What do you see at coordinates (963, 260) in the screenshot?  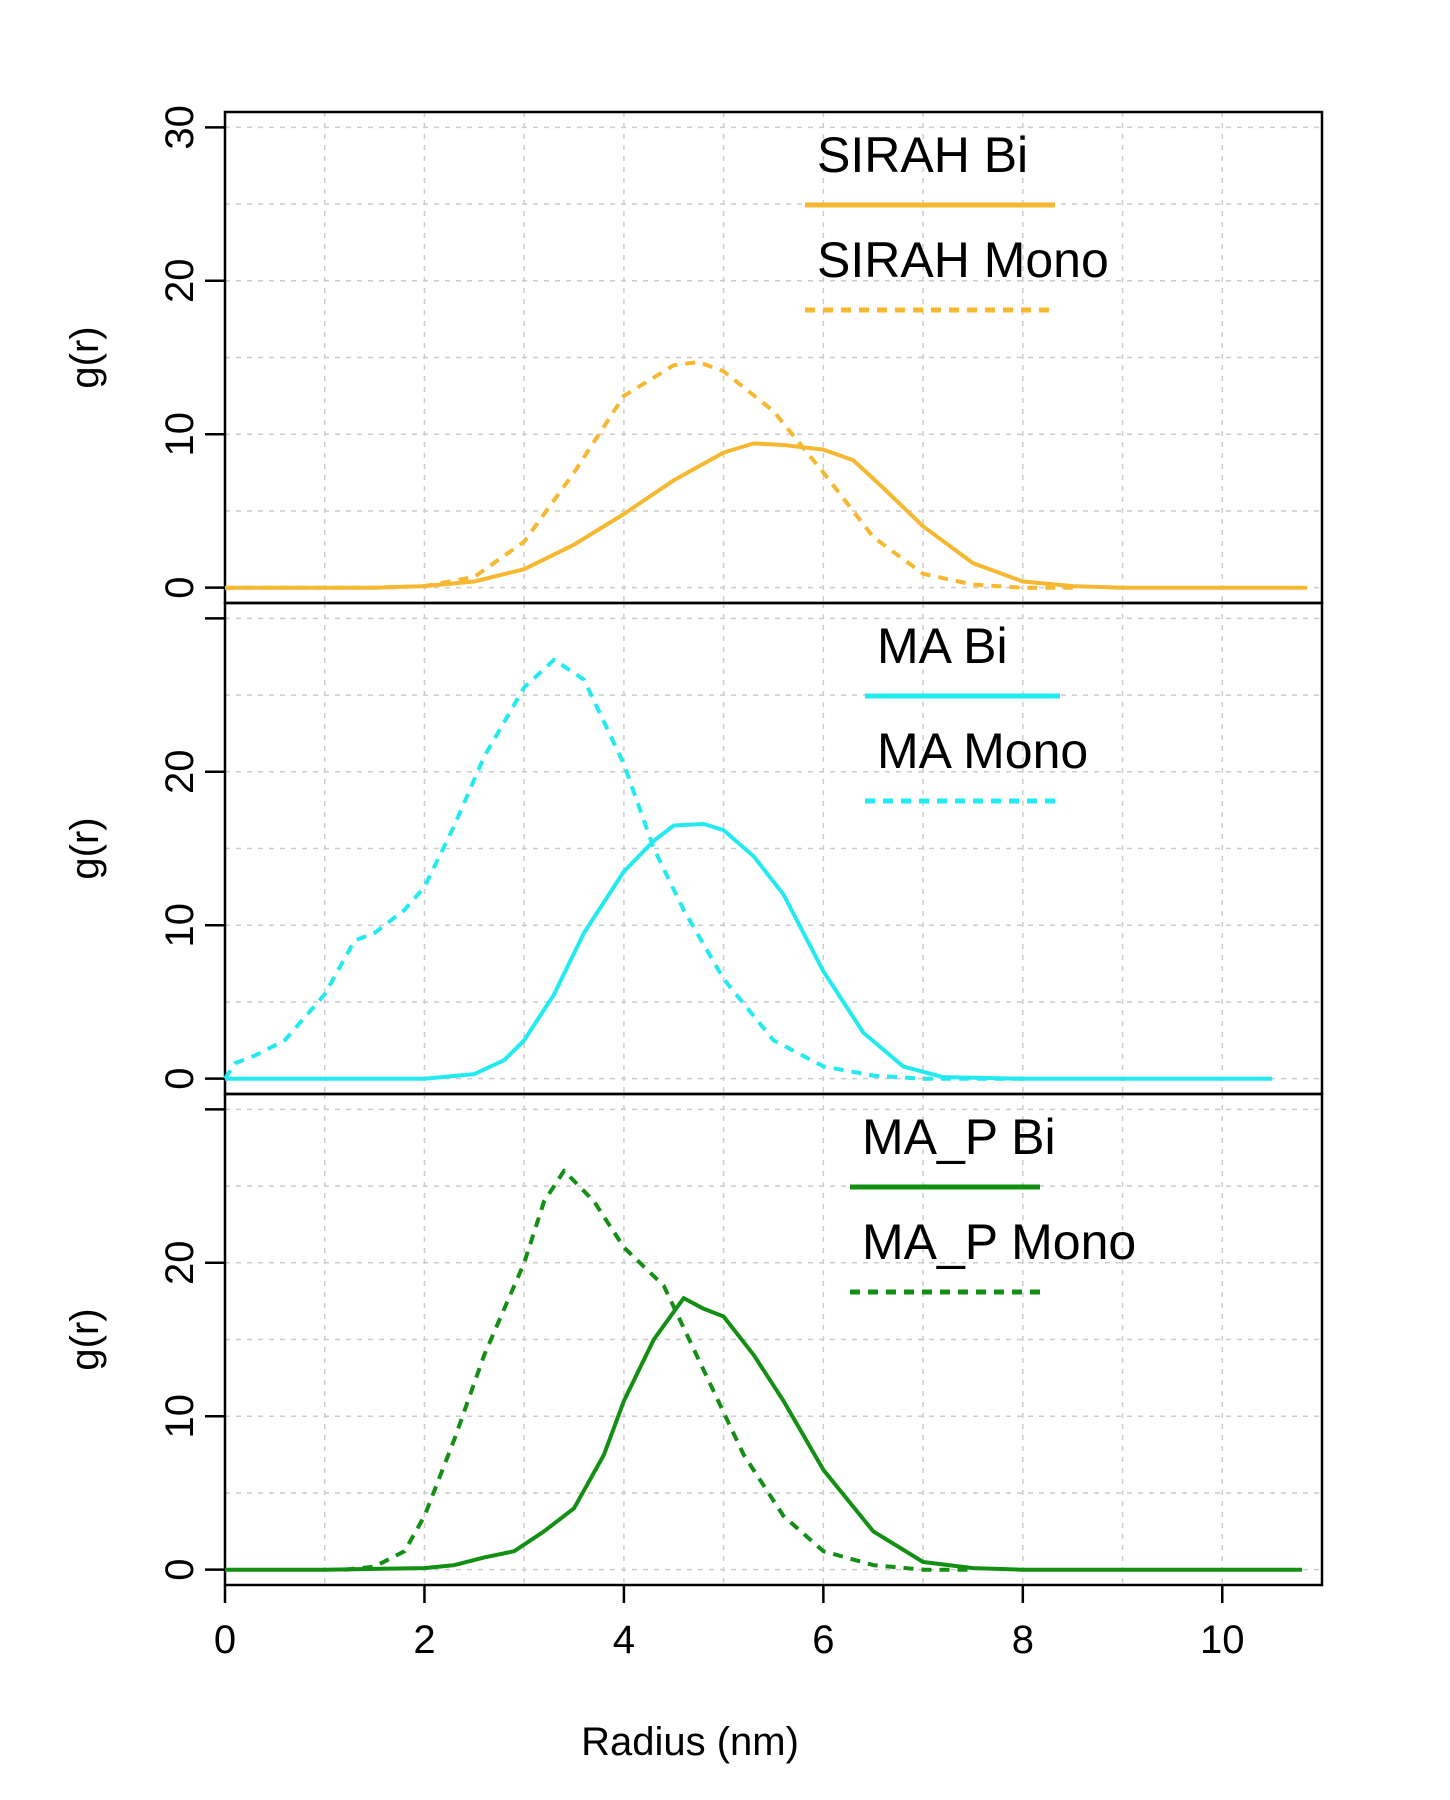 I see `legend-label: SIRAH Mono` at bounding box center [963, 260].